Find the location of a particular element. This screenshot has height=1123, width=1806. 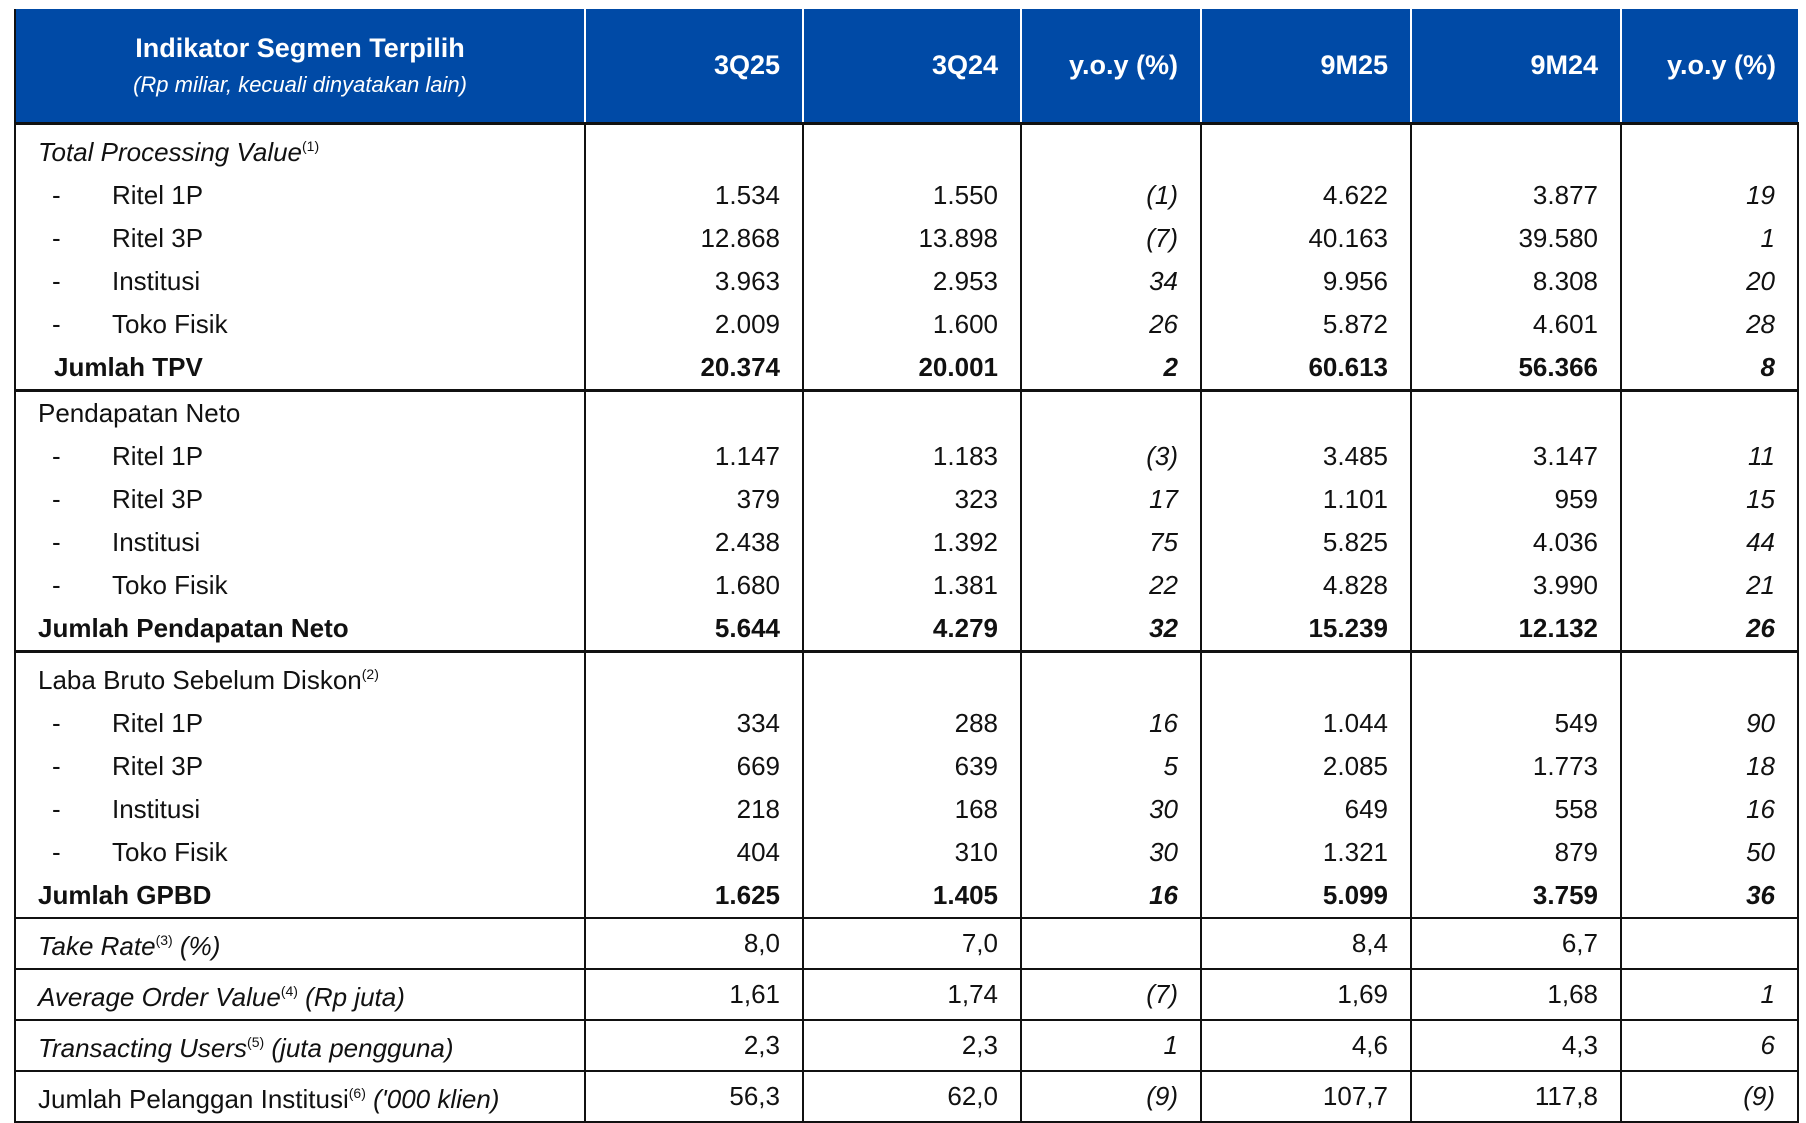

value-cell: 879 is located at coordinates (1516, 852).